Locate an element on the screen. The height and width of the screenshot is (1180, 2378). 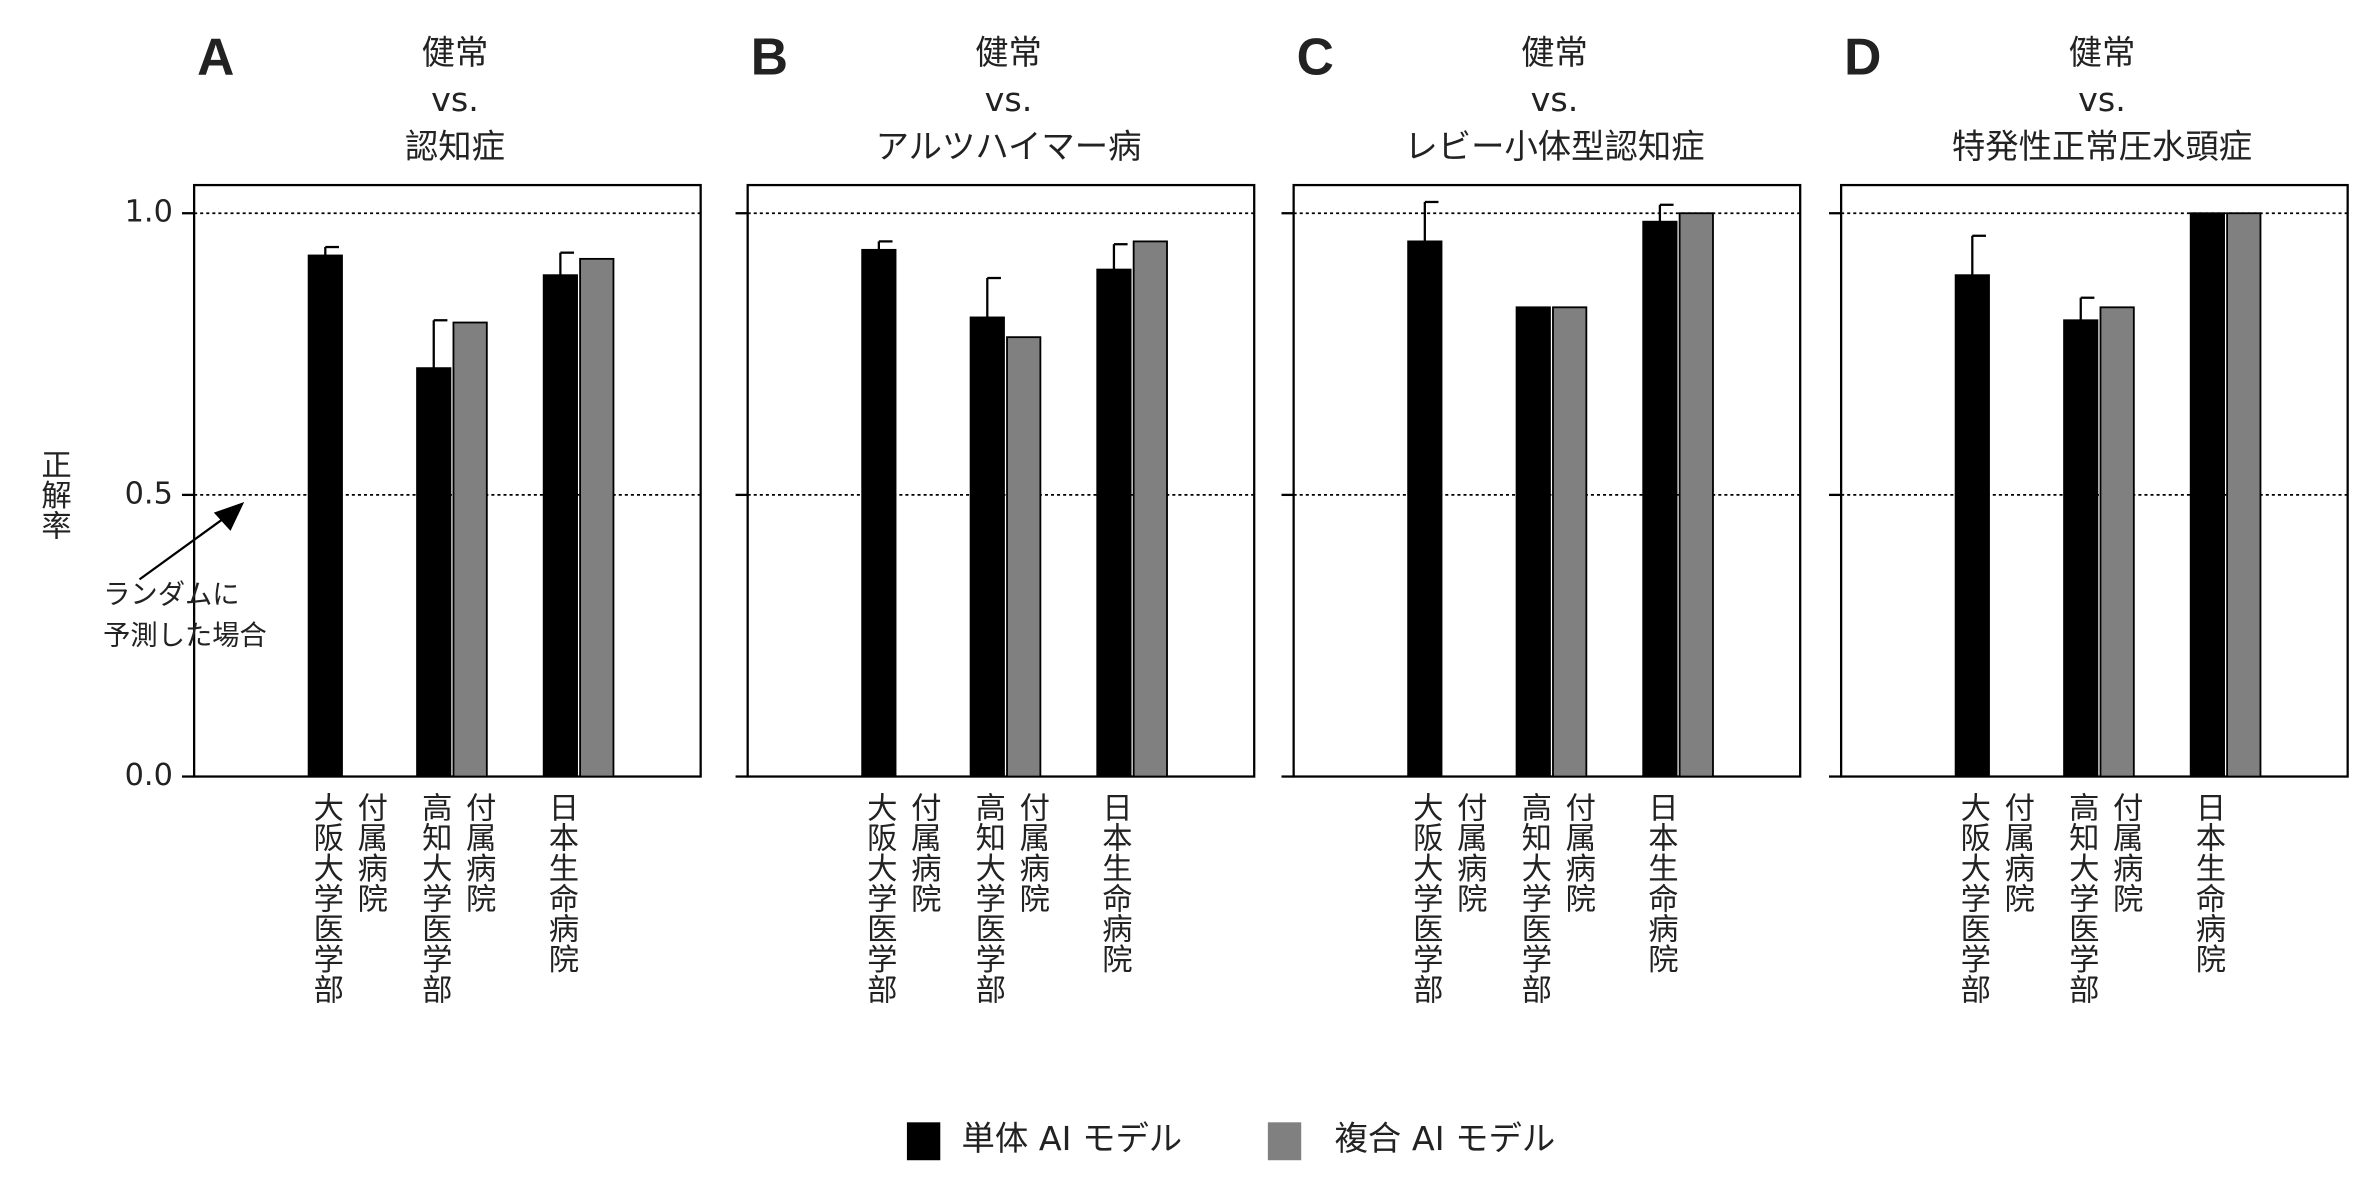
chart-title: 特発性正常圧水頭症 is located at coordinates (2102, 146).